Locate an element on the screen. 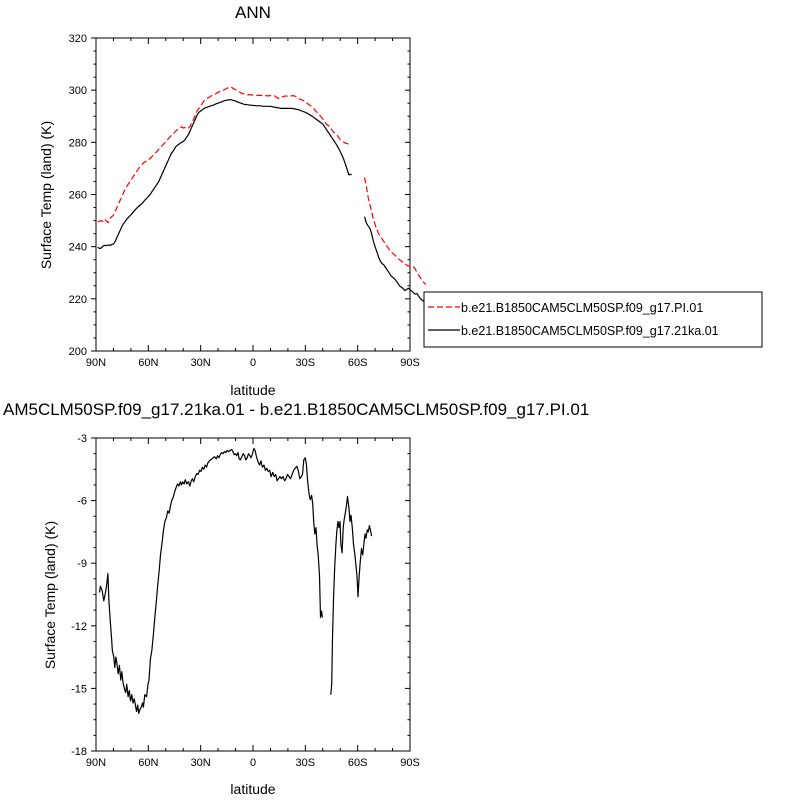  y-tick-label: 240 is located at coordinates (78, 248).